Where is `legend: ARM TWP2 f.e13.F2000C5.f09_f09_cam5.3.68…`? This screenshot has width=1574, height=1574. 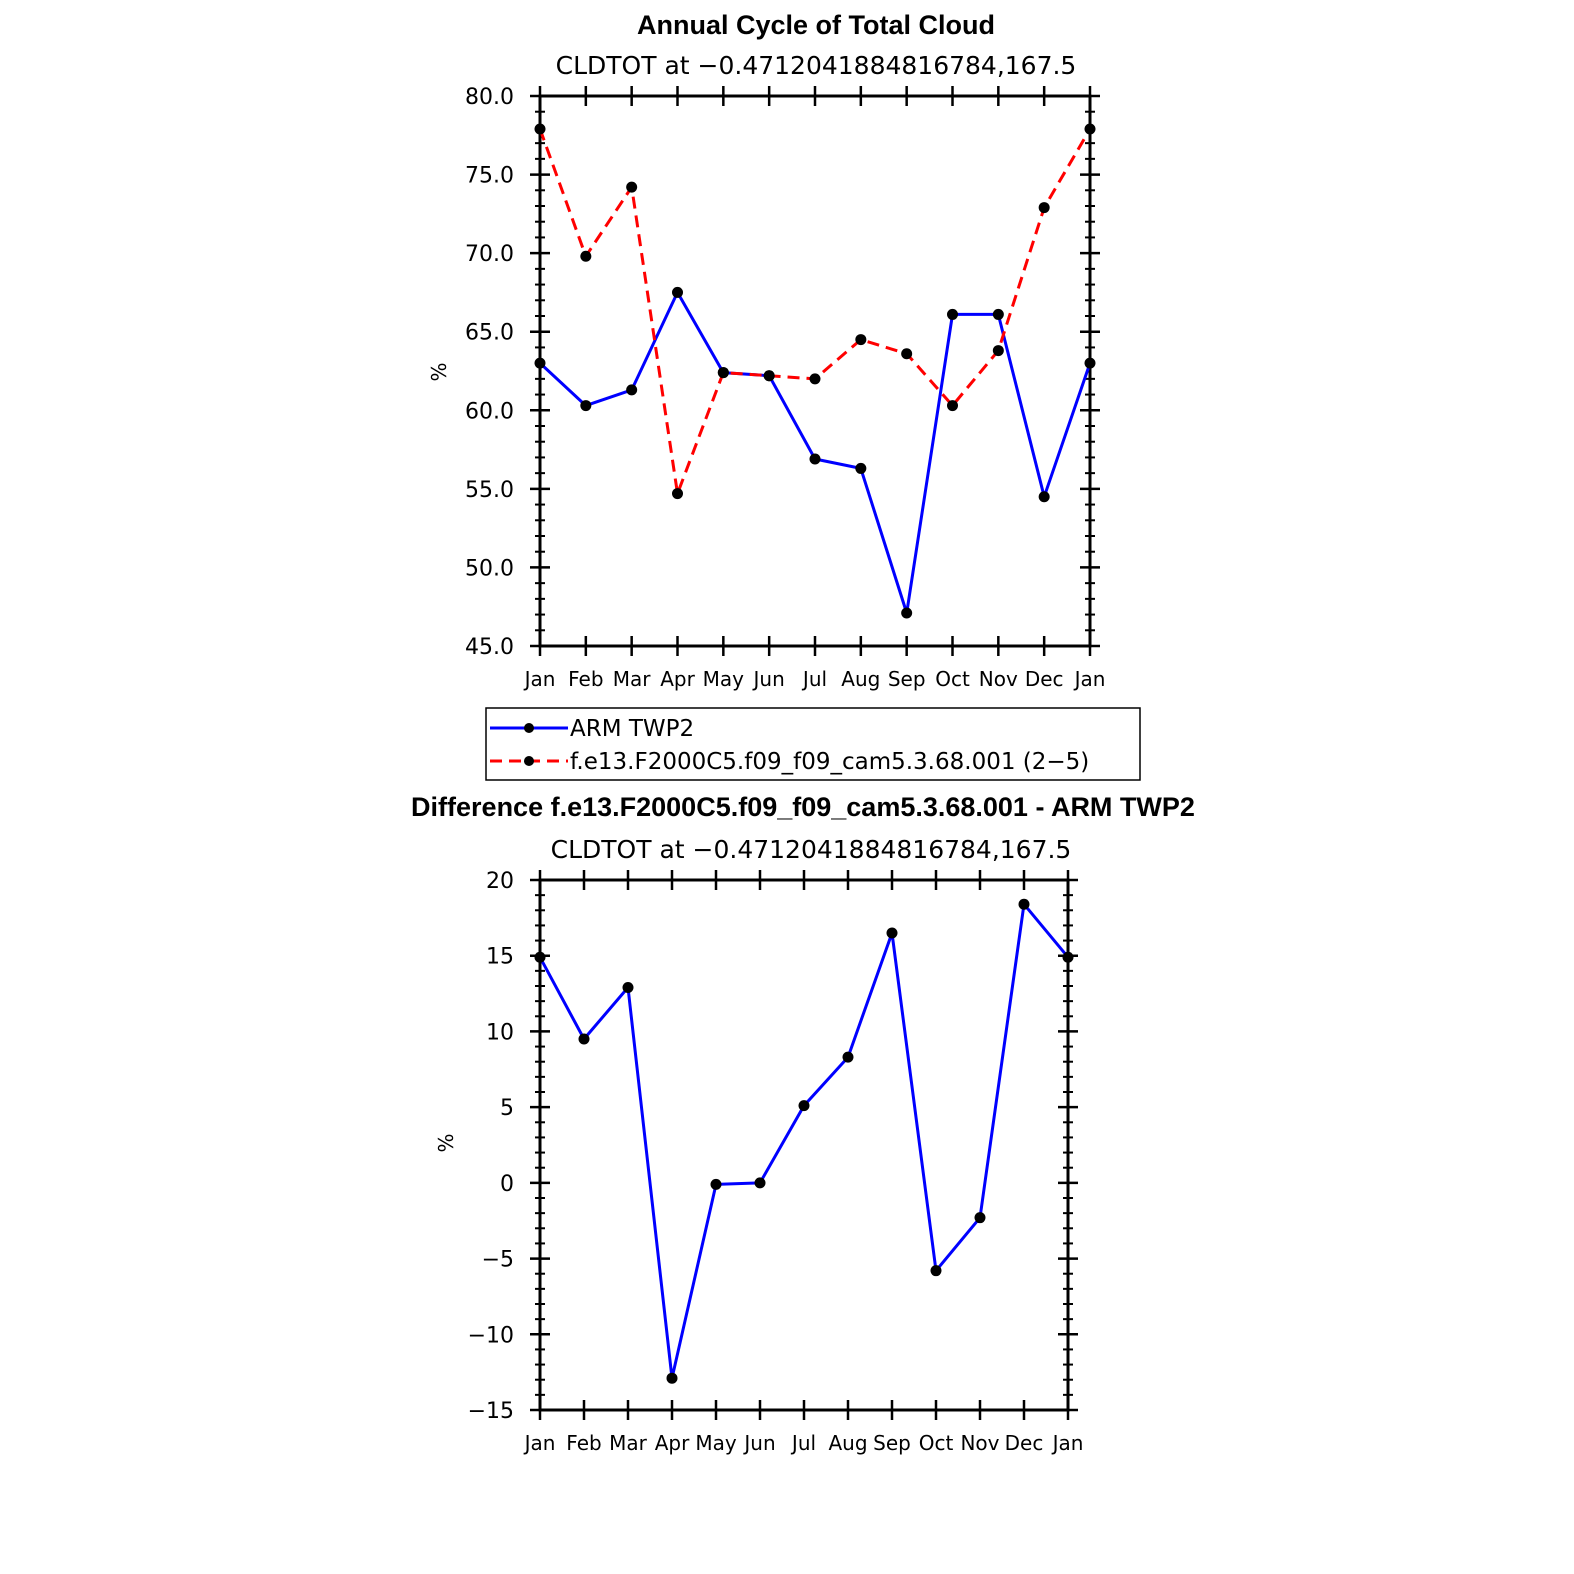 legend: ARM TWP2 f.e13.F2000C5.f09_f09_cam5.3.68… is located at coordinates (813, 744).